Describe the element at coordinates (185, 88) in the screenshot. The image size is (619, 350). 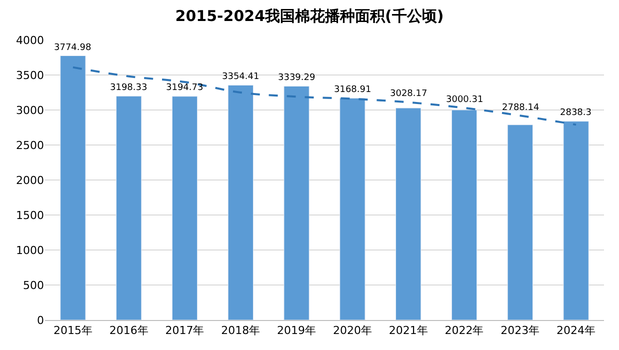
I see `data-label: 3194.73` at that location.